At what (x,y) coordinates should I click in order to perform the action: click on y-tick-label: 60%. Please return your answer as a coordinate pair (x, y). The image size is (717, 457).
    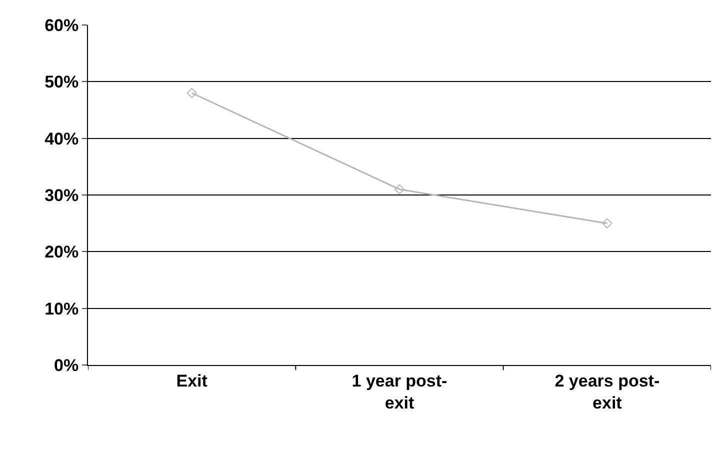
    Looking at the image, I should click on (61, 25).